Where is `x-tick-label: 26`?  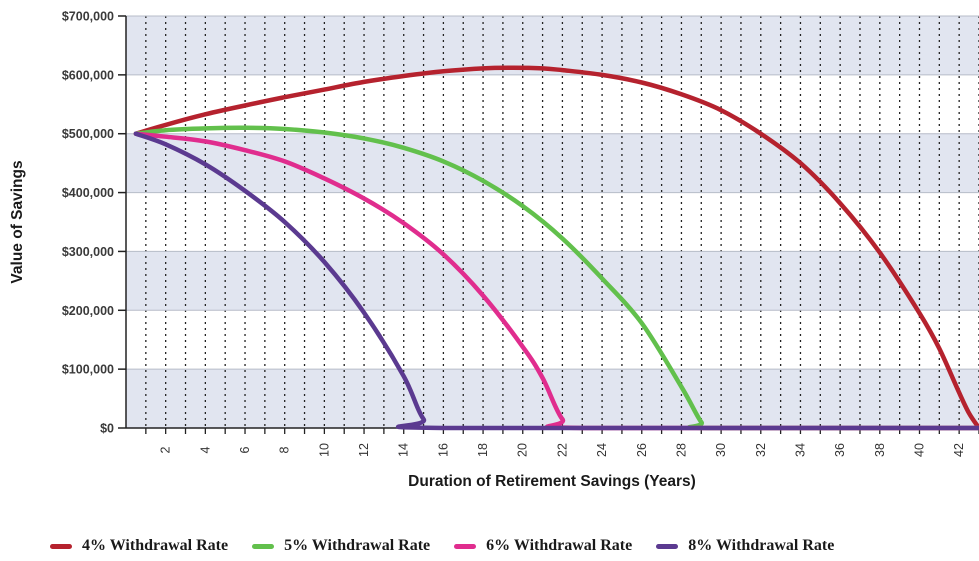
x-tick-label: 26 is located at coordinates (642, 450).